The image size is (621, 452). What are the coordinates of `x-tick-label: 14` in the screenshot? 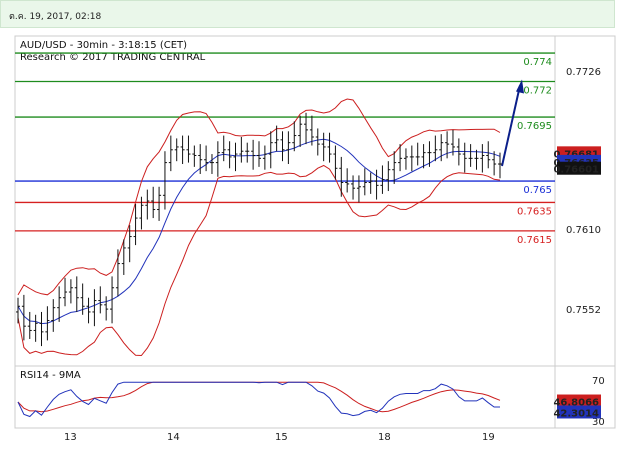 It's located at (173, 437).